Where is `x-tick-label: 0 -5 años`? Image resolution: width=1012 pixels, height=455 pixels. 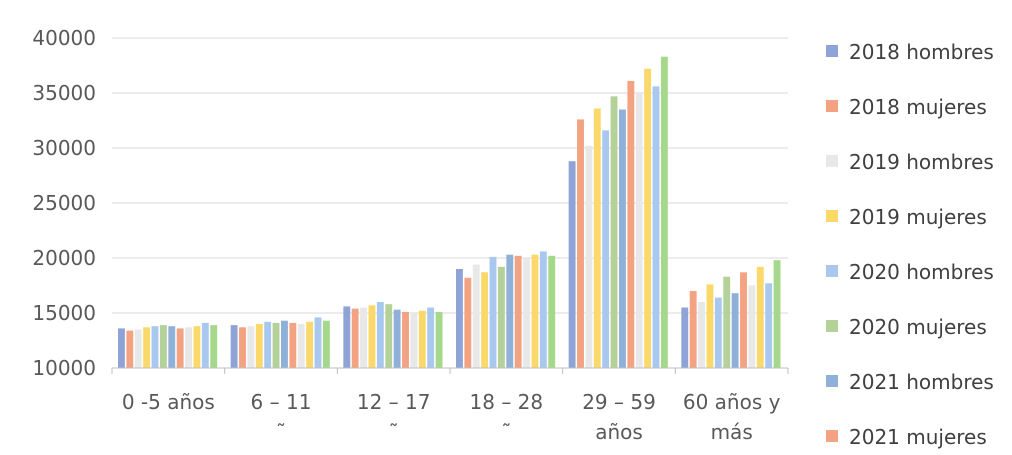
x-tick-label: 0 -5 años is located at coordinates (168, 402).